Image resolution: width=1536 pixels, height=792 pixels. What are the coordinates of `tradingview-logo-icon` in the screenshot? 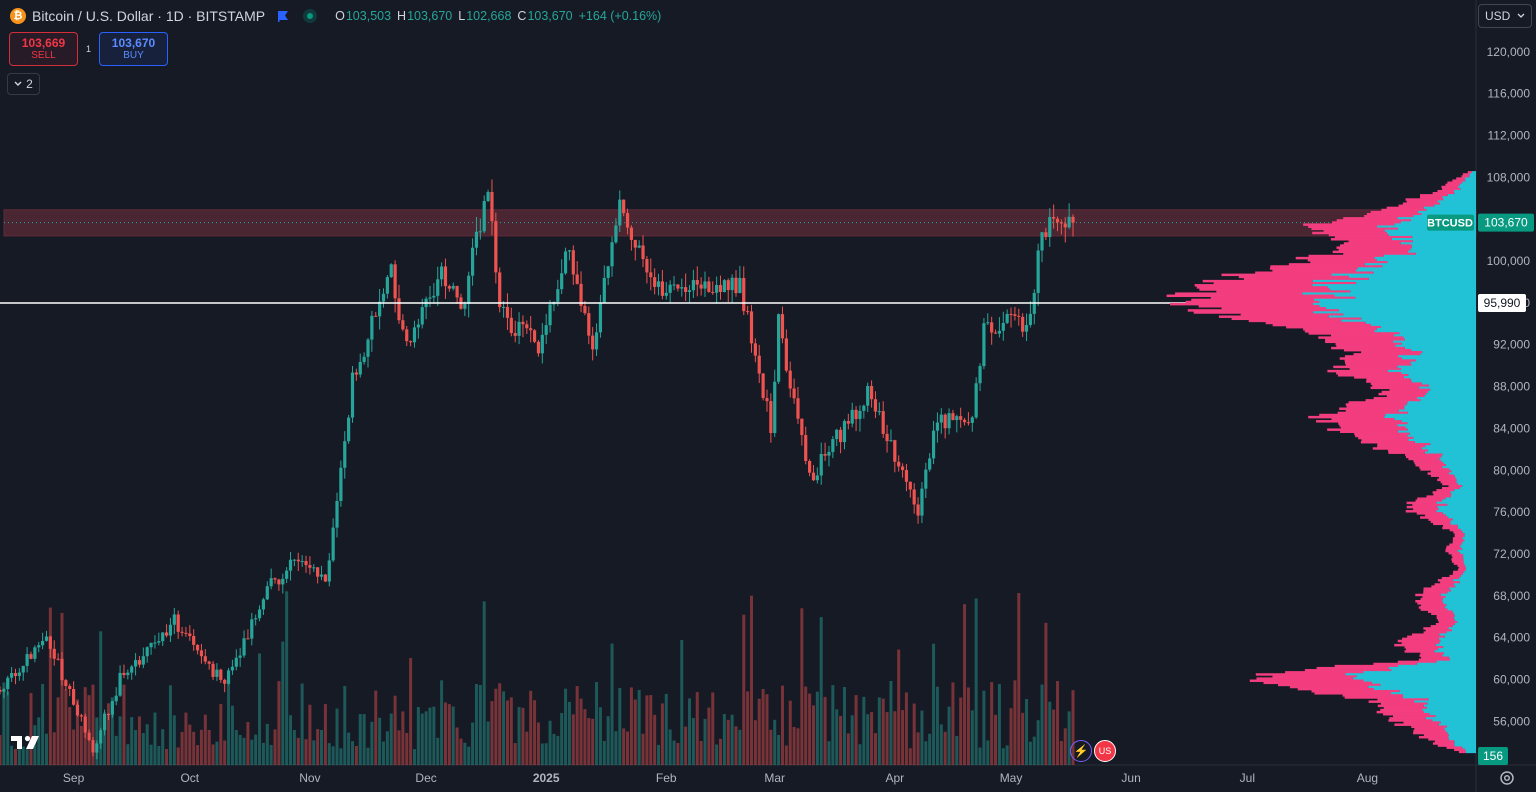 It's located at (28, 742).